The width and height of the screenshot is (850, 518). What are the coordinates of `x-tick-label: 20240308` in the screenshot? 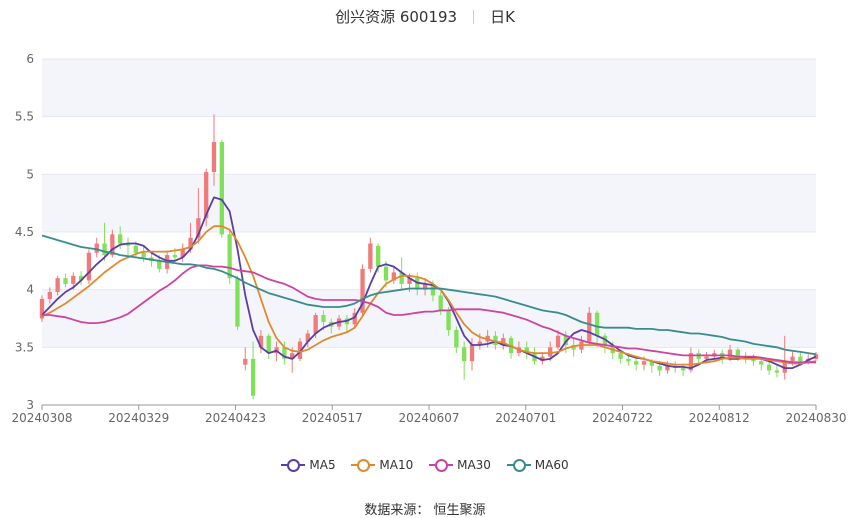 It's located at (41, 418).